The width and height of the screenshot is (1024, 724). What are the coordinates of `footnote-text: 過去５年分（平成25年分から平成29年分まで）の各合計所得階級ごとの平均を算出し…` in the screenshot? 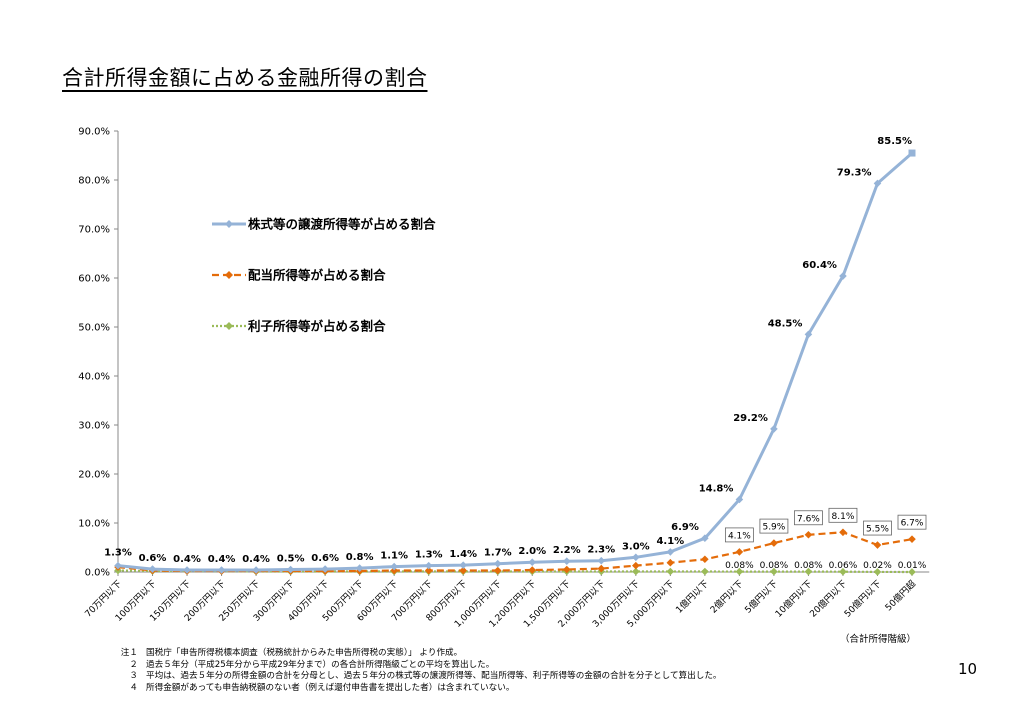 It's located at (320, 664).